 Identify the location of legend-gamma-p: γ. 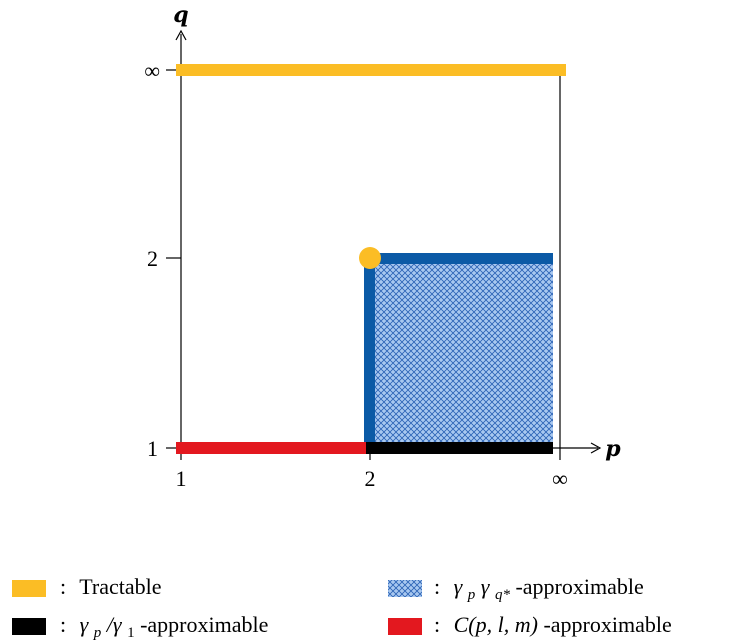
(85, 624).